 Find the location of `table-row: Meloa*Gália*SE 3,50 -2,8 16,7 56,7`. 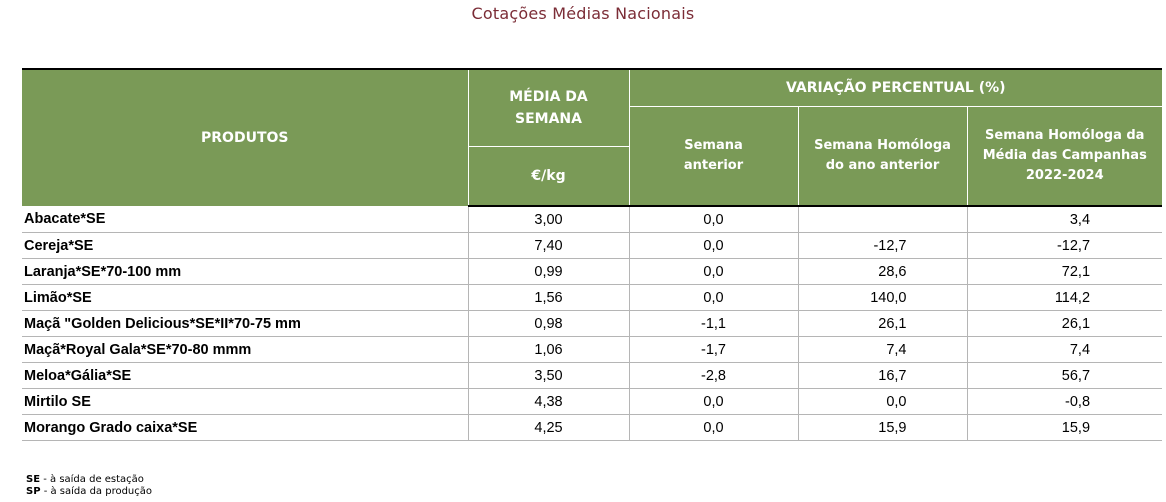

table-row: Meloa*Gália*SE 3,50 -2,8 16,7 56,7 is located at coordinates (592, 375).